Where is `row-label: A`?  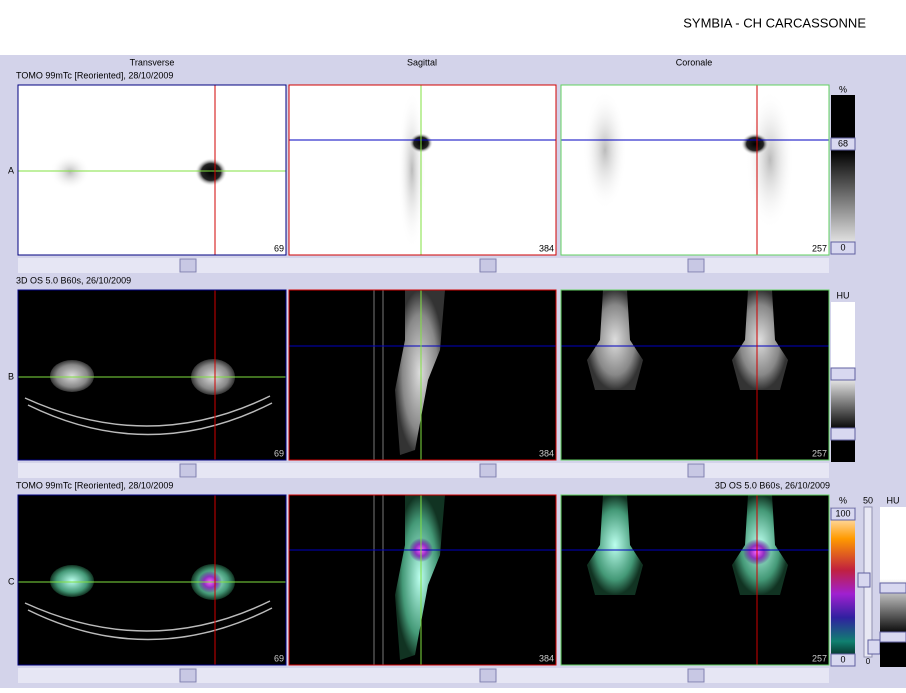
row-label: A is located at coordinates (11, 170).